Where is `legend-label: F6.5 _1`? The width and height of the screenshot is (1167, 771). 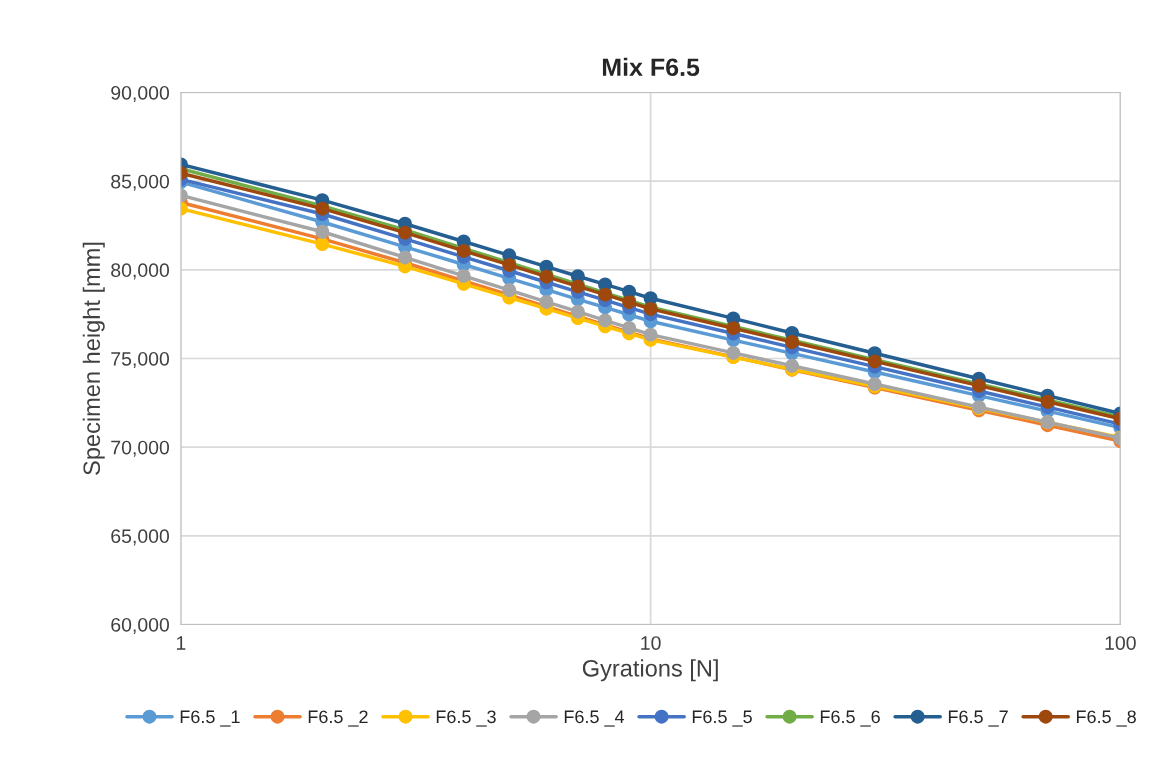
legend-label: F6.5 _1 is located at coordinates (210, 718).